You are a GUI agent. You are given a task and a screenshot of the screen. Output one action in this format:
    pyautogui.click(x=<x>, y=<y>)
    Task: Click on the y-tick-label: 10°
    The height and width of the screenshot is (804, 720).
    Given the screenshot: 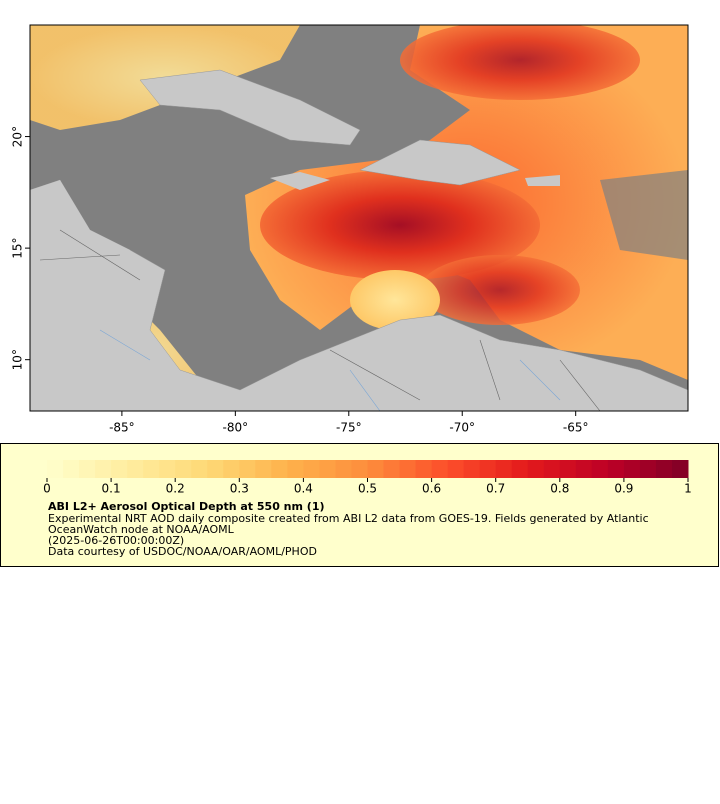 What is the action you would take?
    pyautogui.click(x=18, y=359)
    